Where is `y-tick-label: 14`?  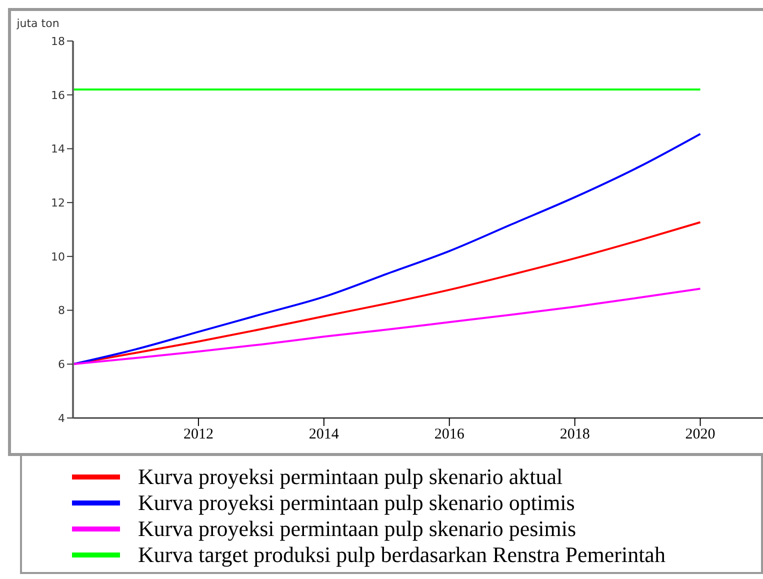 y-tick-label: 14 is located at coordinates (58, 149).